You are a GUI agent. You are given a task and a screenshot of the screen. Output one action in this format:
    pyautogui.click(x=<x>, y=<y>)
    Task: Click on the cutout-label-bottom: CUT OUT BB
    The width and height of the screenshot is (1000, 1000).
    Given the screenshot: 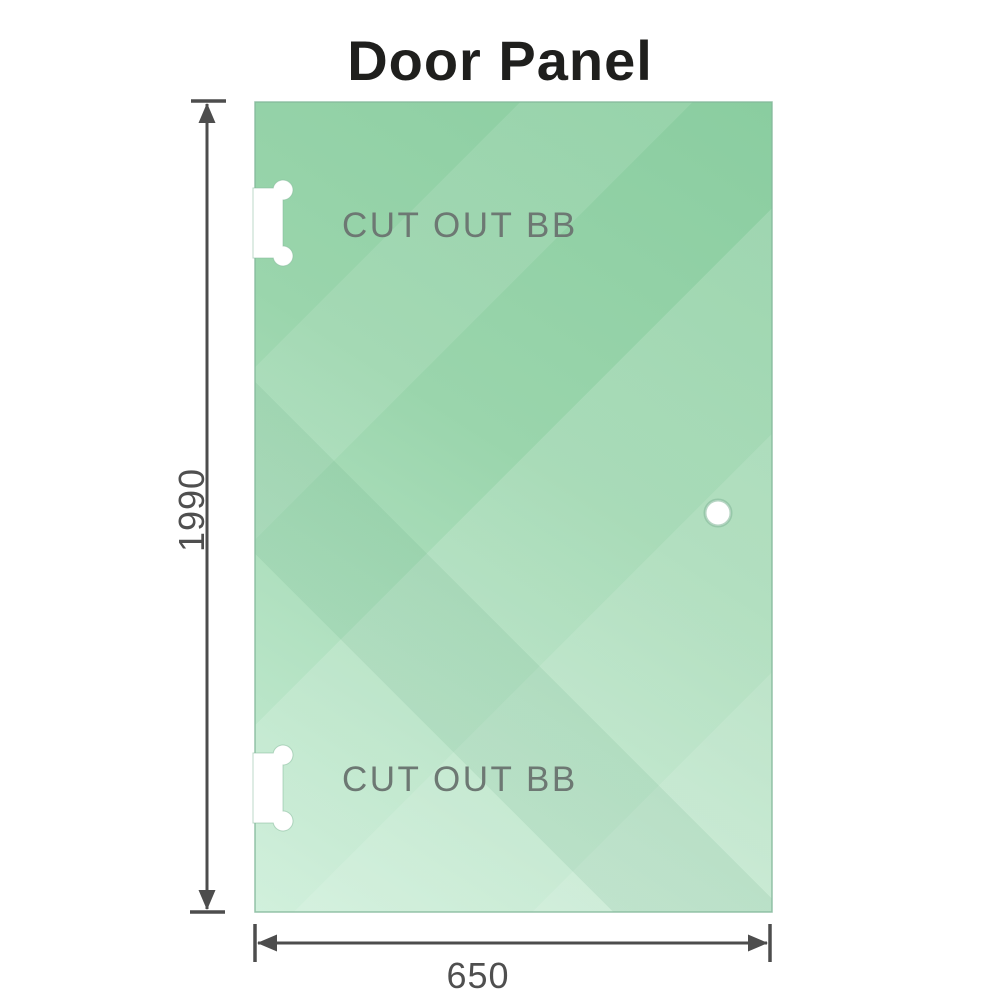 What is the action you would take?
    pyautogui.click(x=460, y=779)
    